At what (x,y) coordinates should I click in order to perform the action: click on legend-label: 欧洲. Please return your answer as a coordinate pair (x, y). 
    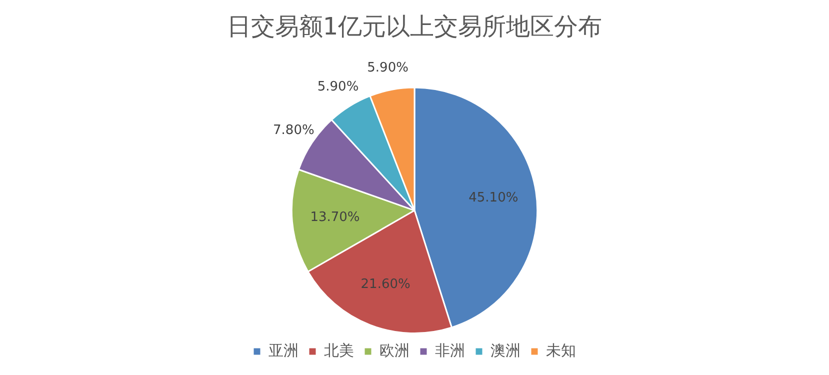
    Looking at the image, I should click on (395, 350).